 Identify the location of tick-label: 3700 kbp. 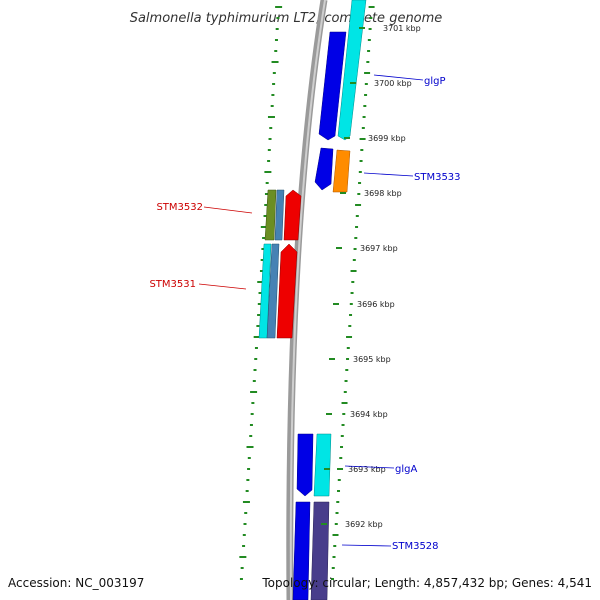
(393, 83).